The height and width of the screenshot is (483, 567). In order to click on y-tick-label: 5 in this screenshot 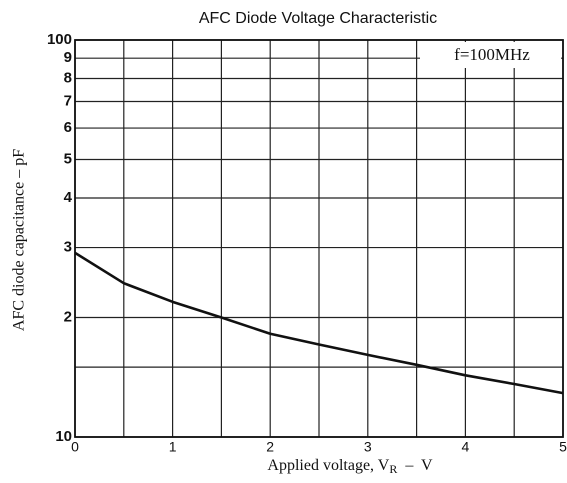, I will do `click(68, 158)`.